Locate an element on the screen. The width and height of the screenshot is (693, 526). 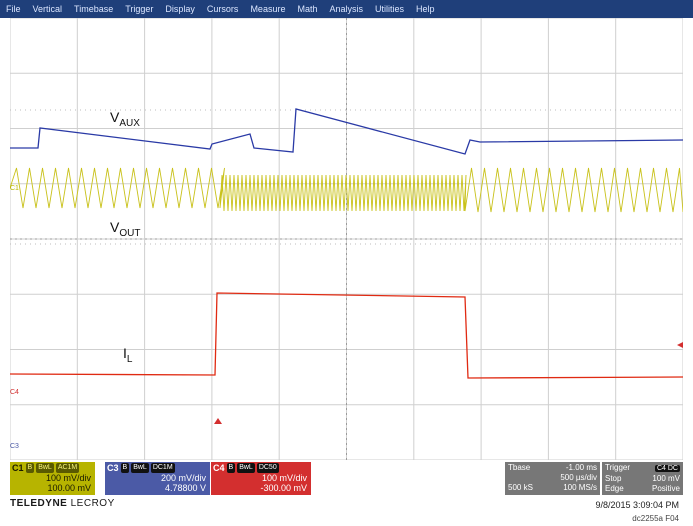
trigger-position-marker is located at coordinates (218, 421).